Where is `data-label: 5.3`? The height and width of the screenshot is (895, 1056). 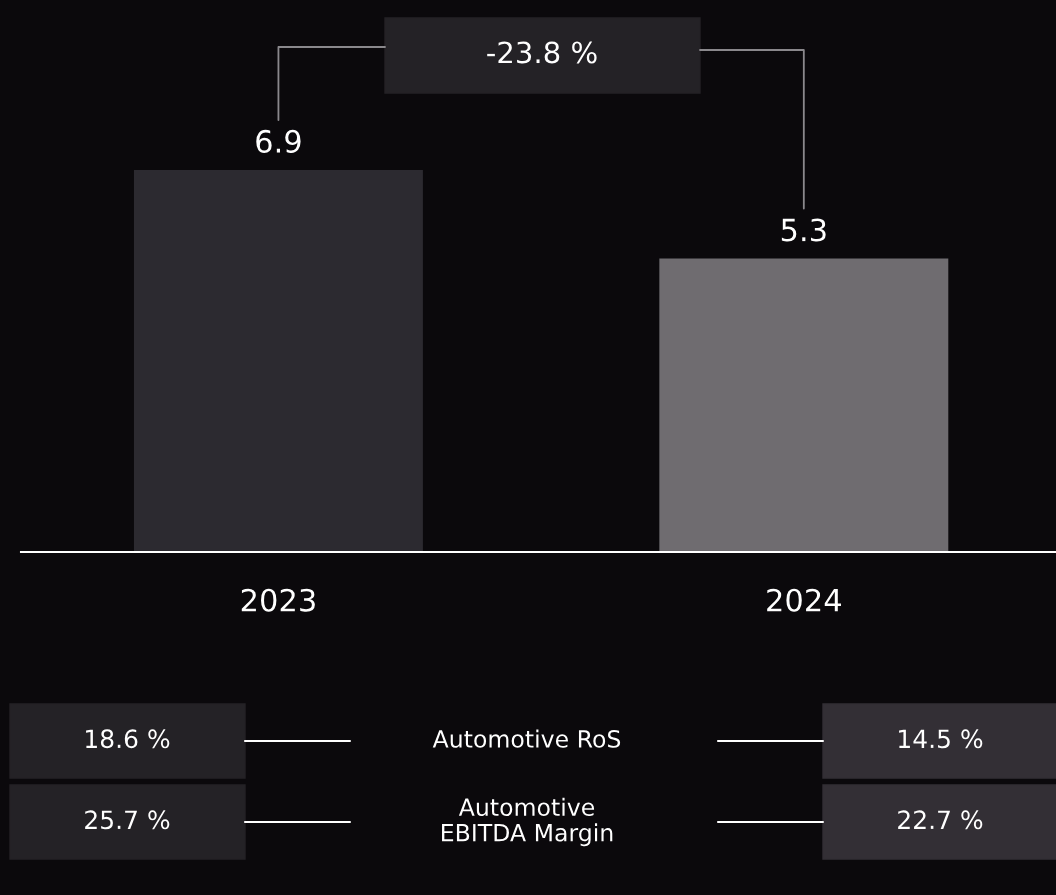 data-label: 5.3 is located at coordinates (803, 230).